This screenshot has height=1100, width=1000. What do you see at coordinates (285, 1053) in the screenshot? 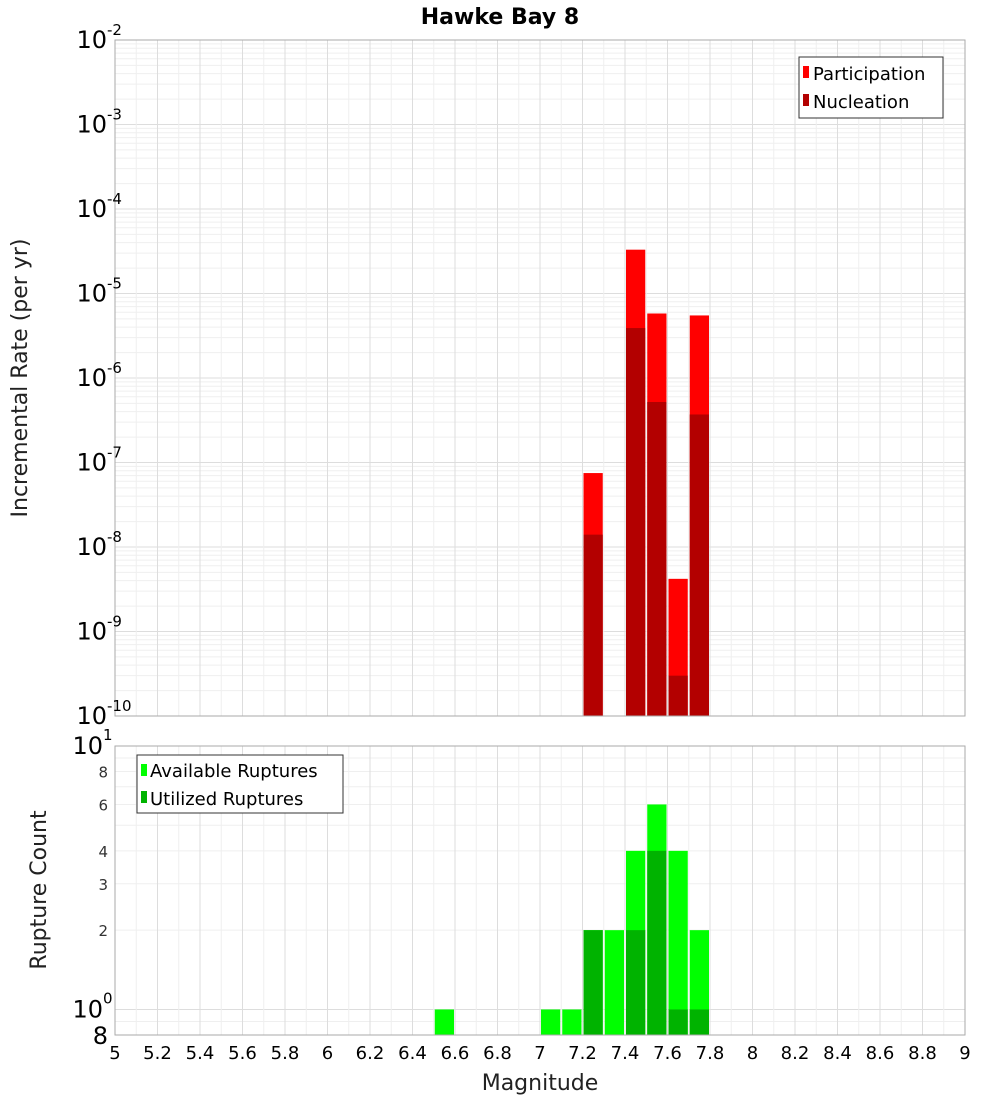
I see `x-tick-label: 5.8` at bounding box center [285, 1053].